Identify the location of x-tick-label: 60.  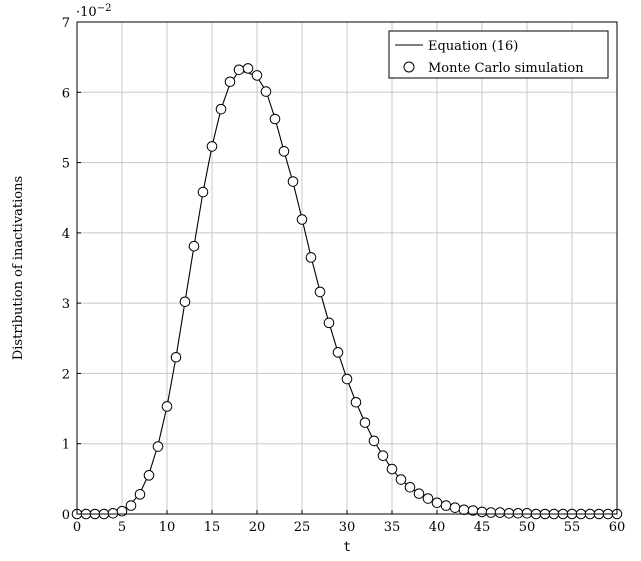
(617, 527).